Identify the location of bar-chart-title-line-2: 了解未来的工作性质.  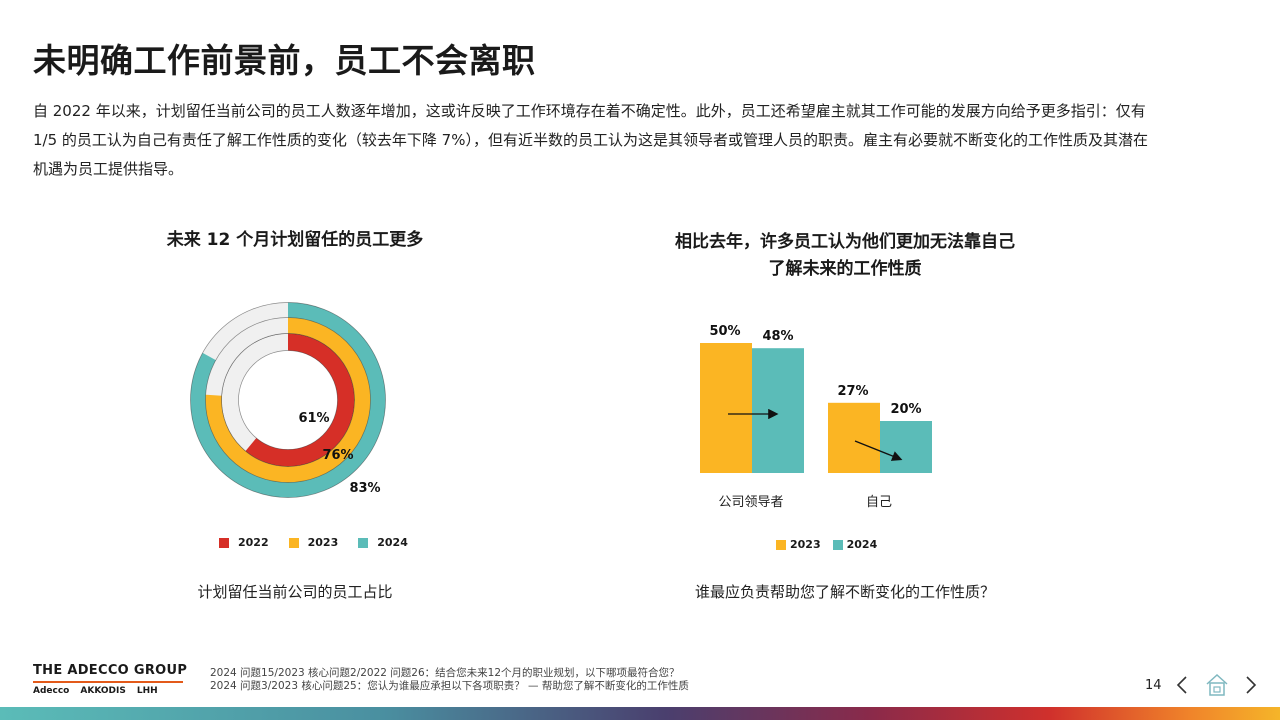
(845, 269).